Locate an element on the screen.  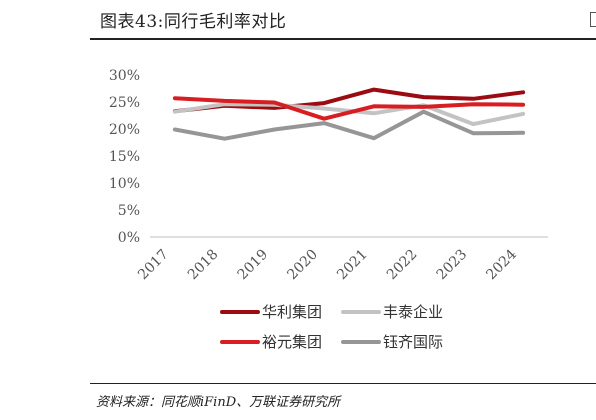
chart-series is located at coordinates (349, 114).